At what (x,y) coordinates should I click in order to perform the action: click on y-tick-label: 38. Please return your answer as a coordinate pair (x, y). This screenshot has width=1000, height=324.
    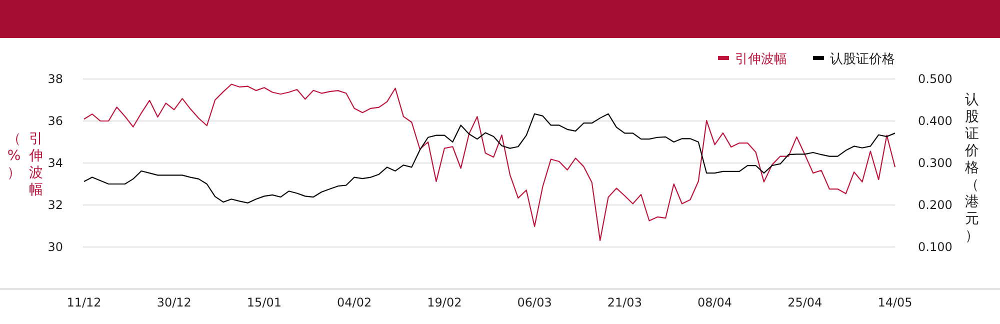
    Looking at the image, I should click on (55, 79).